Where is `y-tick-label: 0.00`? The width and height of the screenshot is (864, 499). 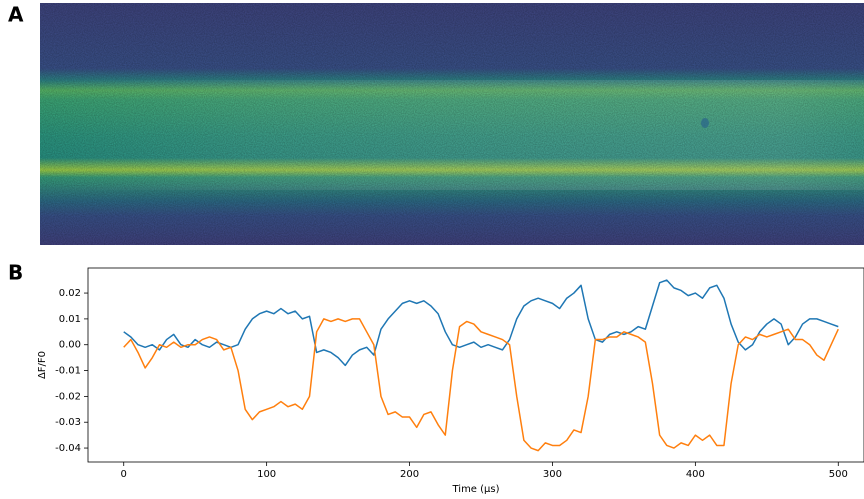 y-tick-label: 0.00 is located at coordinates (70, 345).